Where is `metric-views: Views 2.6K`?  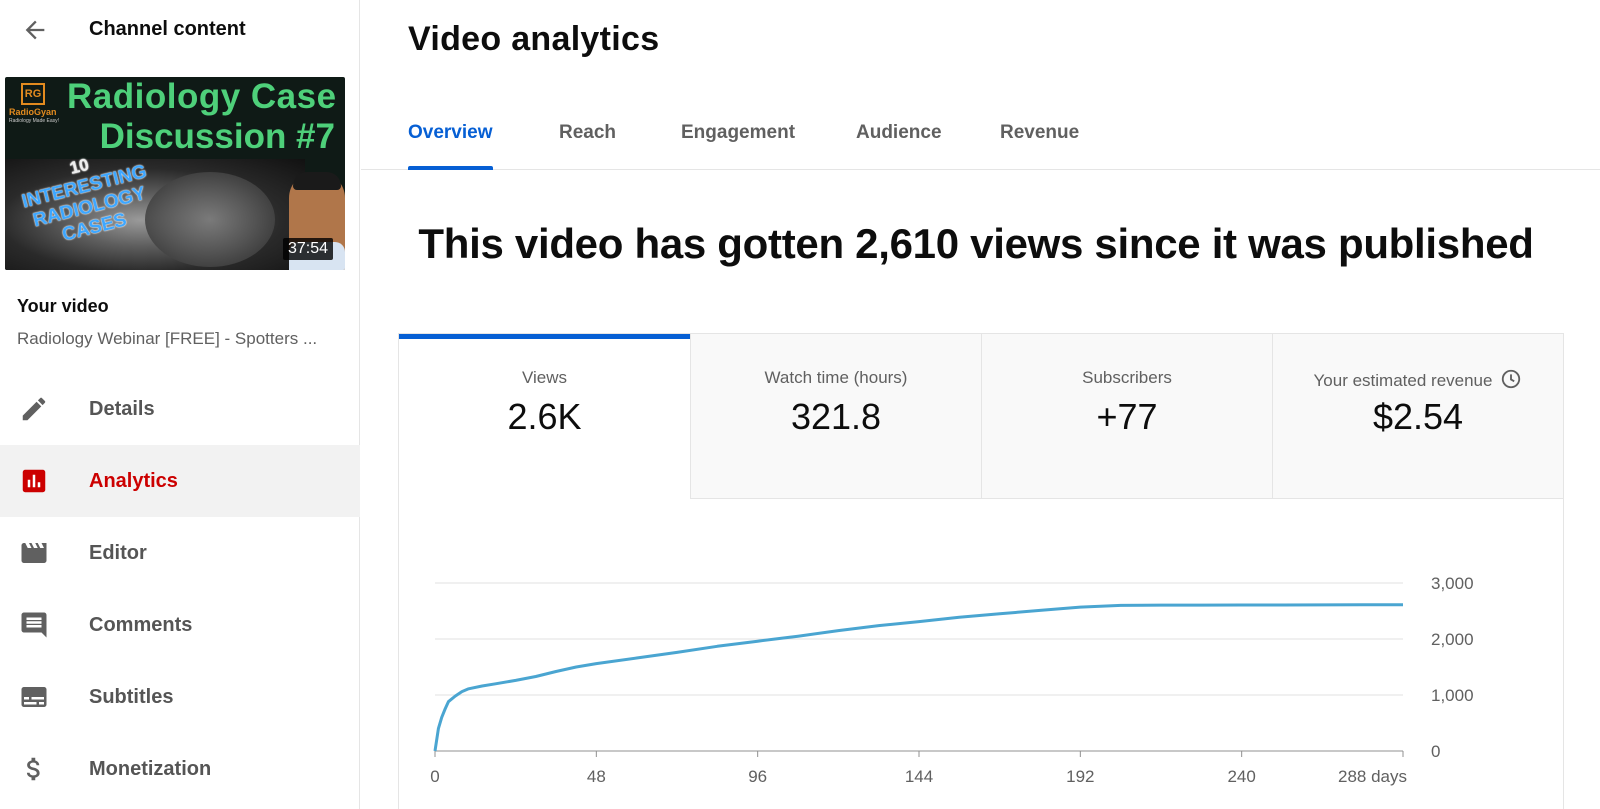
metric-views: Views 2.6K is located at coordinates (544, 416).